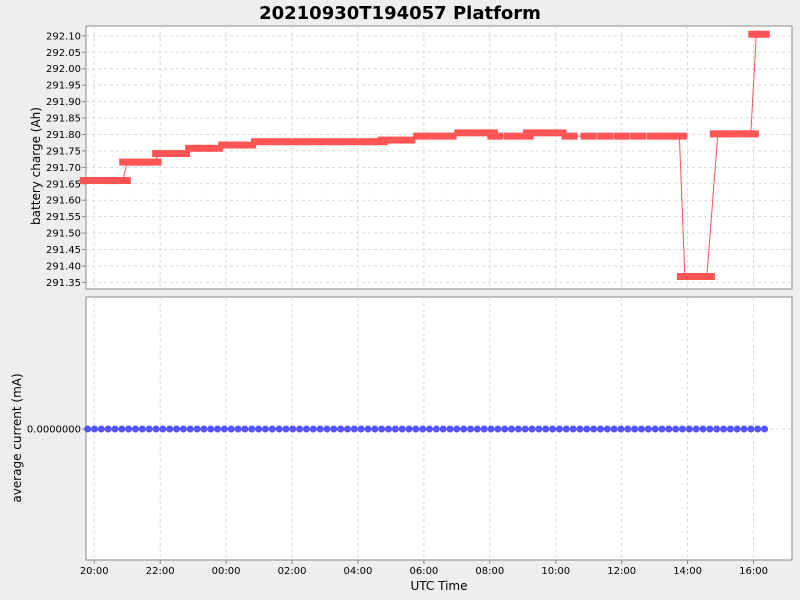 This screenshot has height=600, width=800. Describe the element at coordinates (63, 234) in the screenshot. I see `charge-y-tick-label: 291.50` at that location.